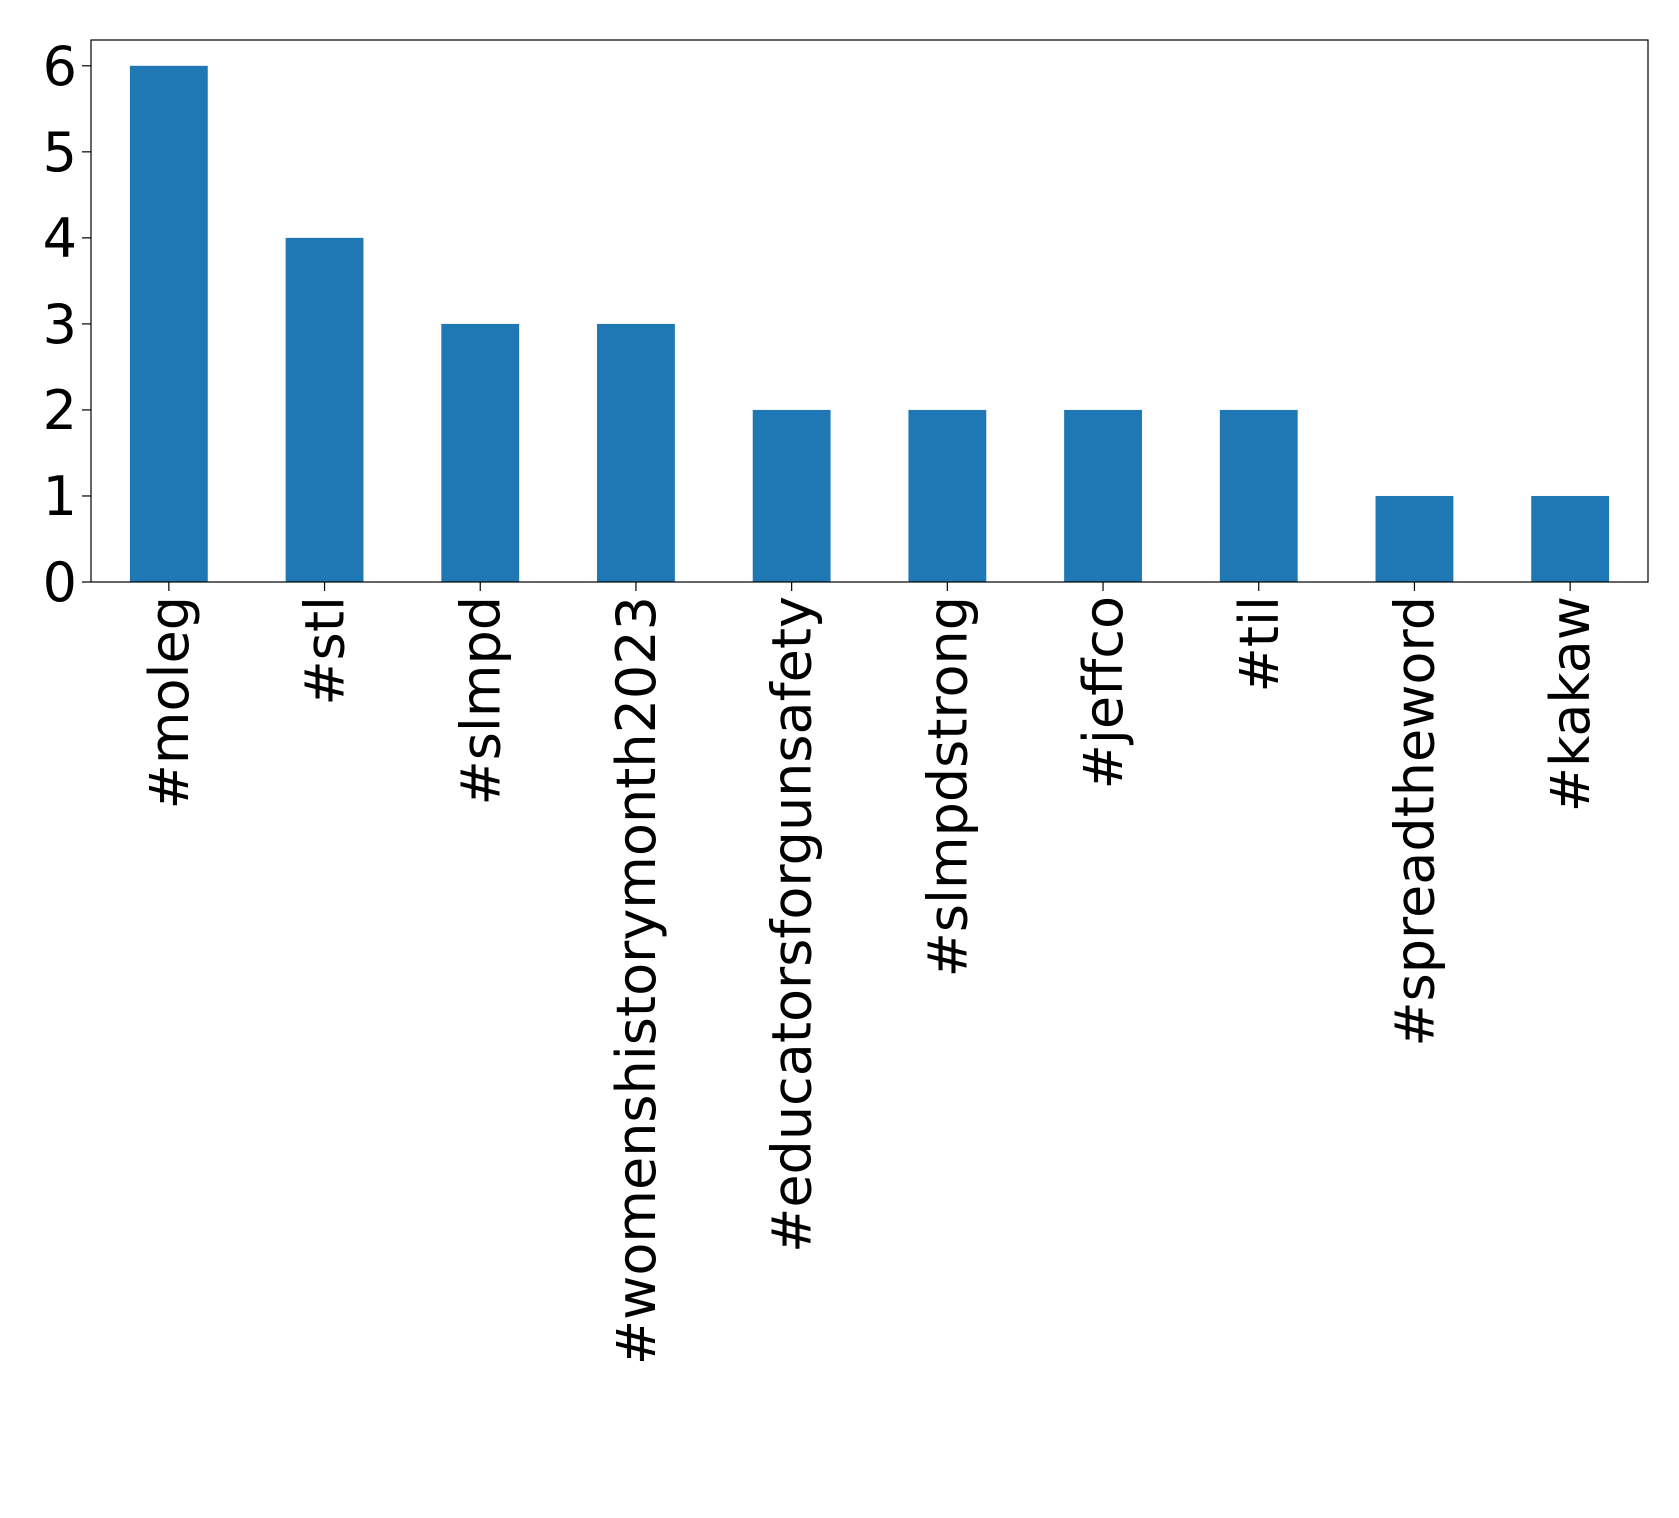 The width and height of the screenshot is (1679, 1518). I want to click on x-tick-label: #jeffco, so click(1103, 692).